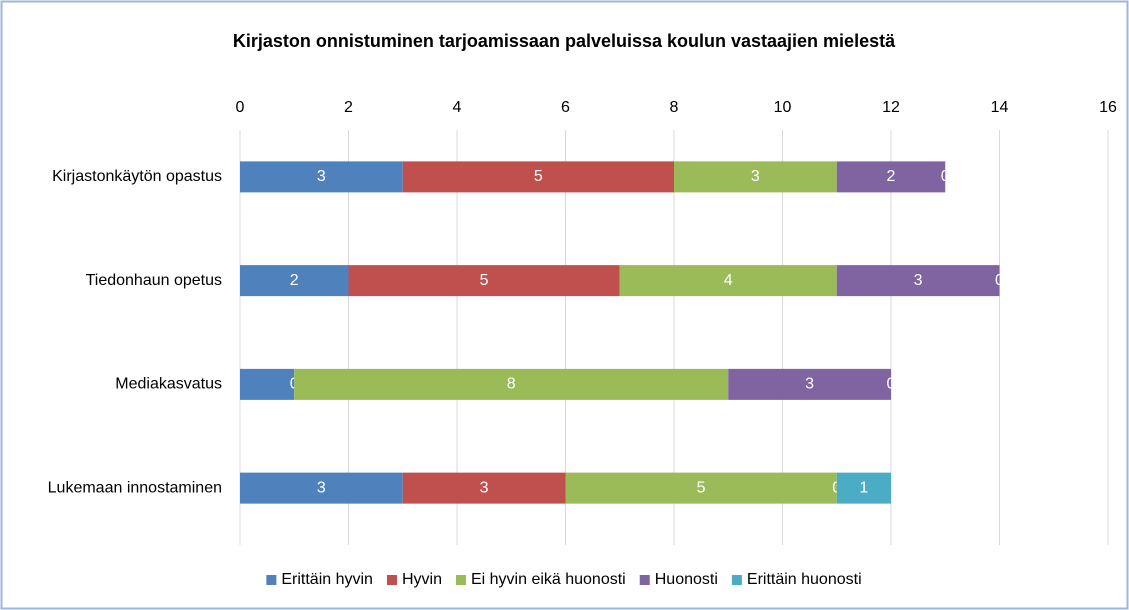 The height and width of the screenshot is (610, 1129). What do you see at coordinates (565, 107) in the screenshot?
I see `x-tick-label: 6` at bounding box center [565, 107].